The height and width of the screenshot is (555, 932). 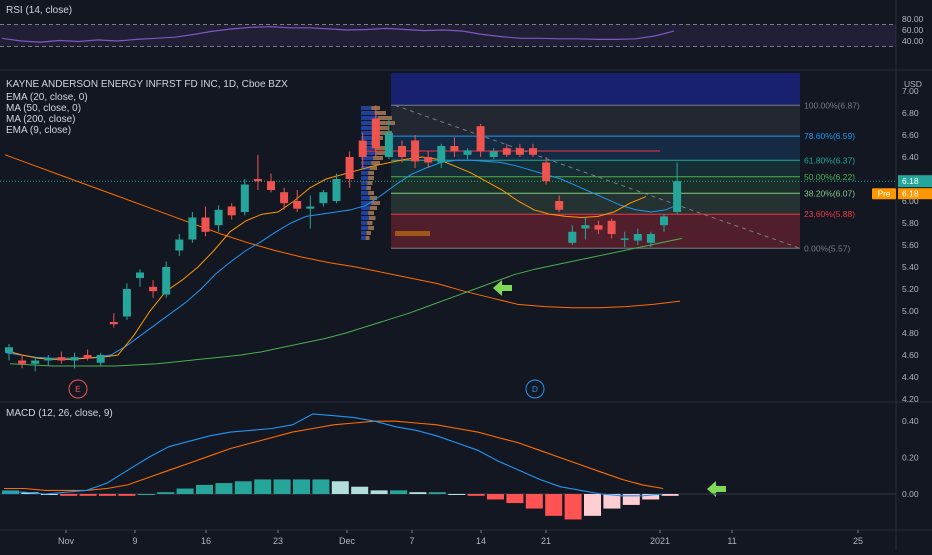 What do you see at coordinates (910, 181) in the screenshot?
I see `last-price-value: 6.18` at bounding box center [910, 181].